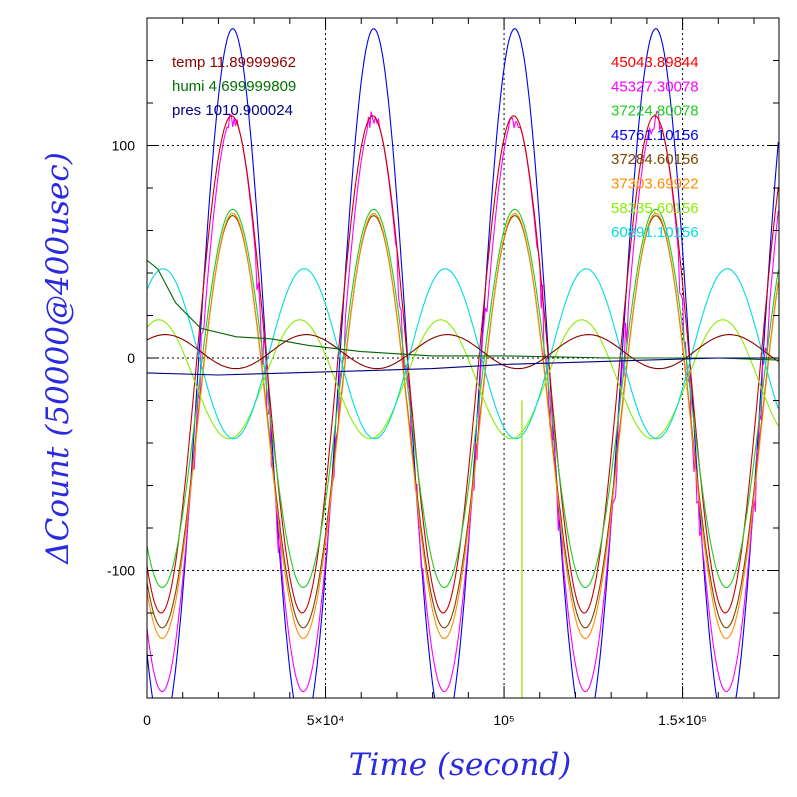  I want to click on series-legend-entry-3: 45761.10156, so click(655, 135).